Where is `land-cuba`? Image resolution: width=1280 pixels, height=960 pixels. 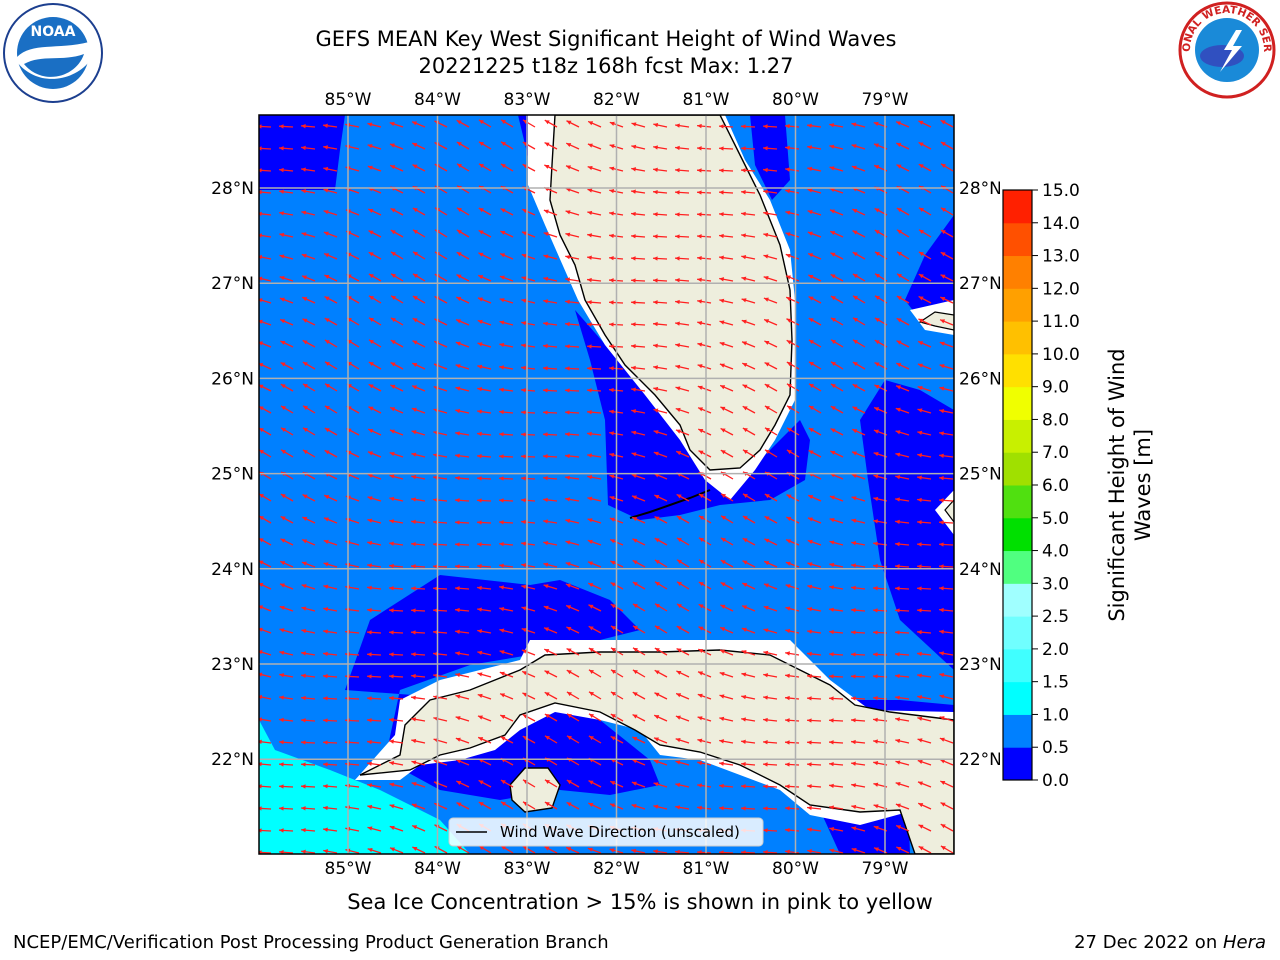 land-cuba is located at coordinates (656, 751).